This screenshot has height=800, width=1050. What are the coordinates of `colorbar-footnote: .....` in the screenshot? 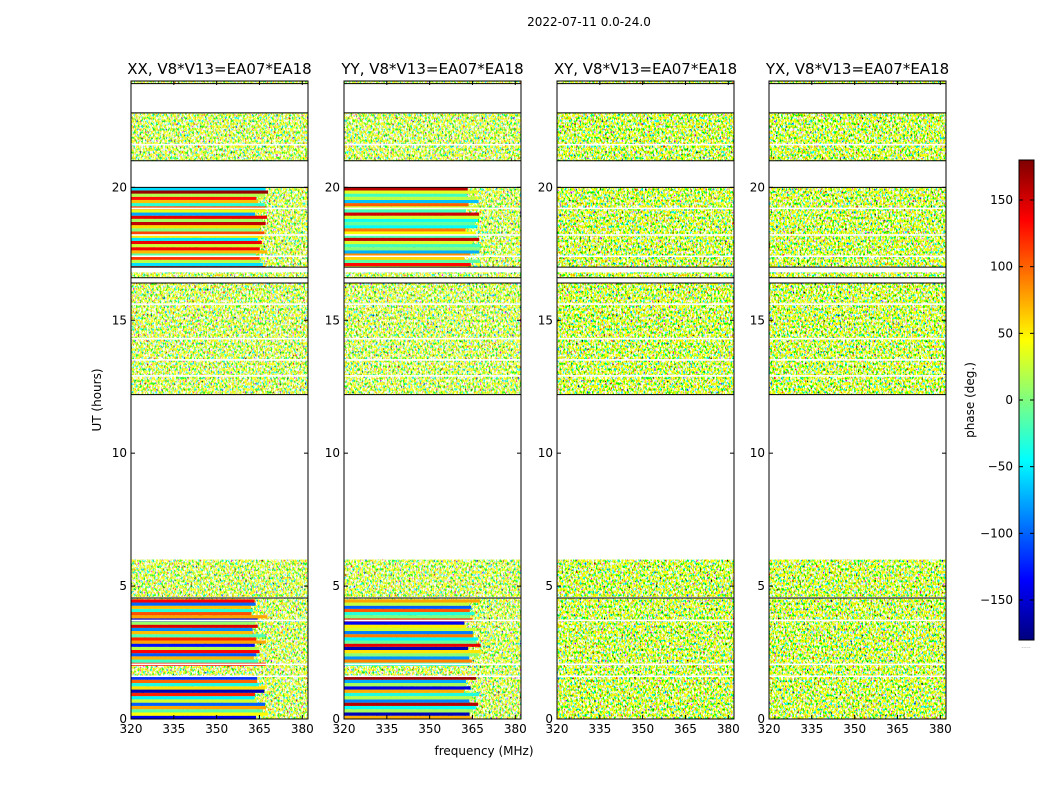 It's located at (1026, 646).